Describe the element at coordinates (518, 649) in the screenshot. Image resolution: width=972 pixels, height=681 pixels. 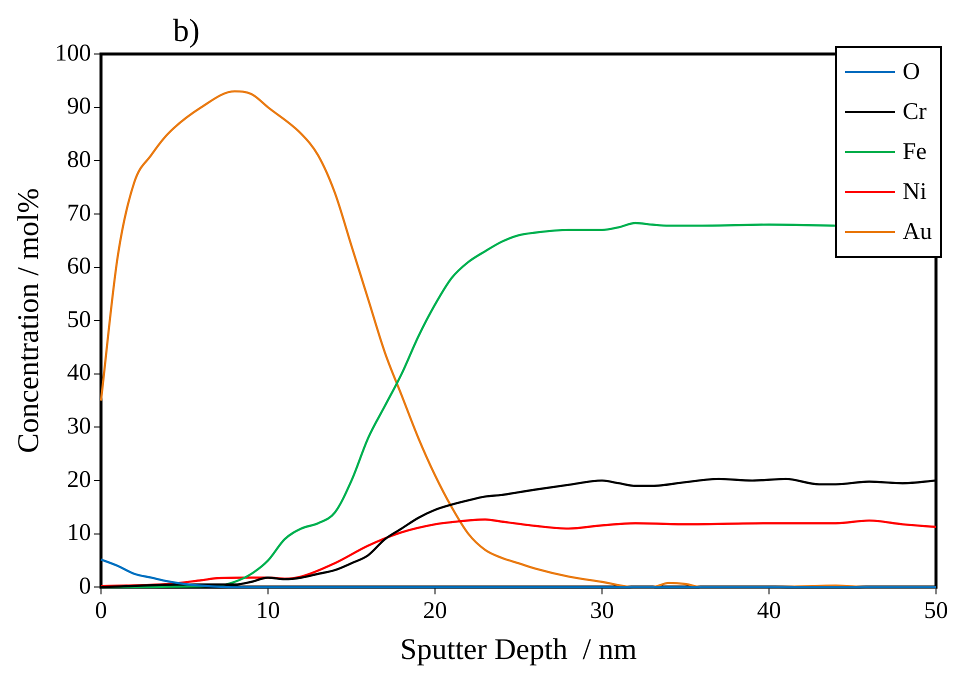
I see `x-axis-title: Sputter Depth / nm` at that location.